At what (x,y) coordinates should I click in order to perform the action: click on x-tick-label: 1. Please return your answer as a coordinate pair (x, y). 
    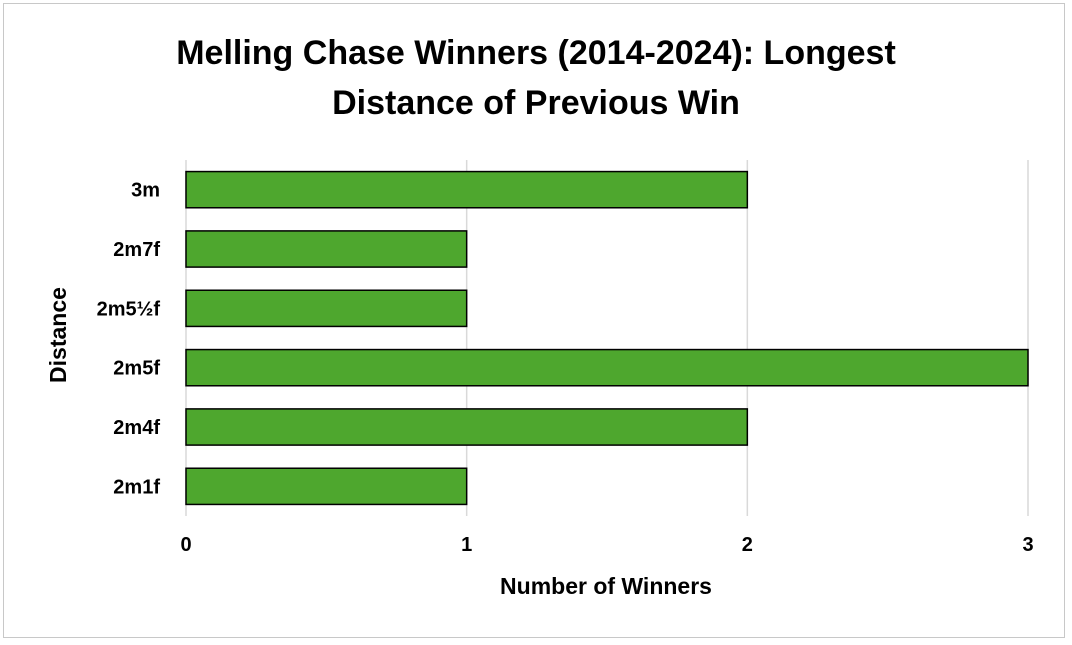
    Looking at the image, I should click on (466, 545).